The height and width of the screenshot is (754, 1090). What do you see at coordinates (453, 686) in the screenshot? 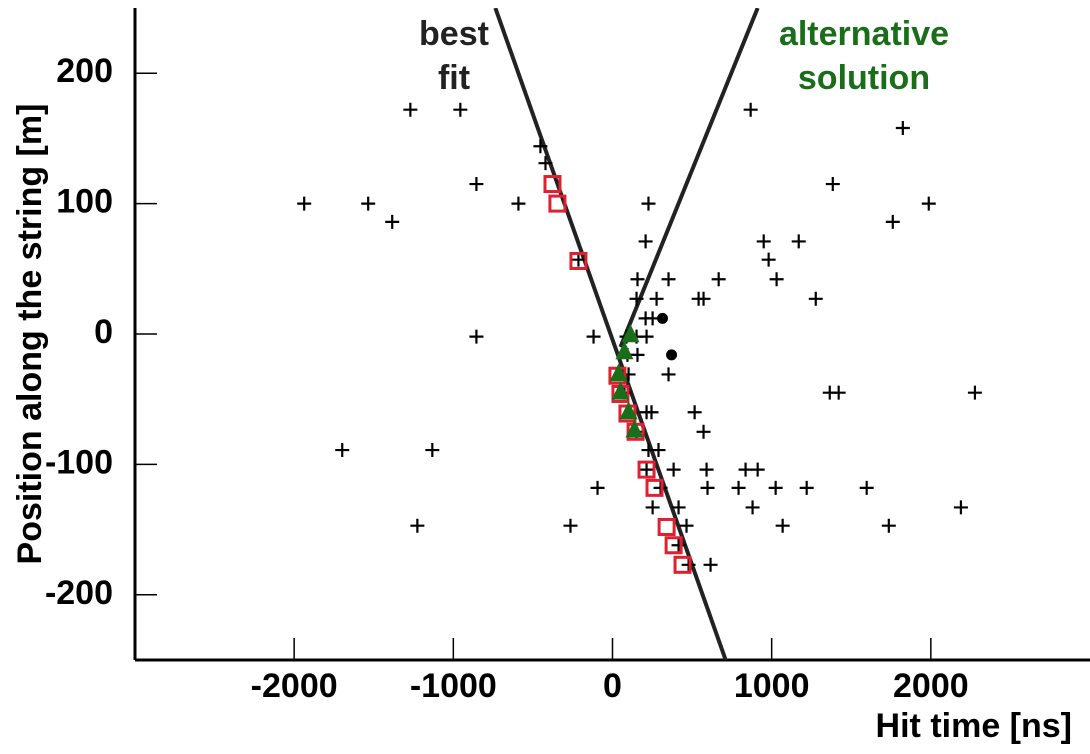
I see `x-tick-label: -1000` at bounding box center [453, 686].